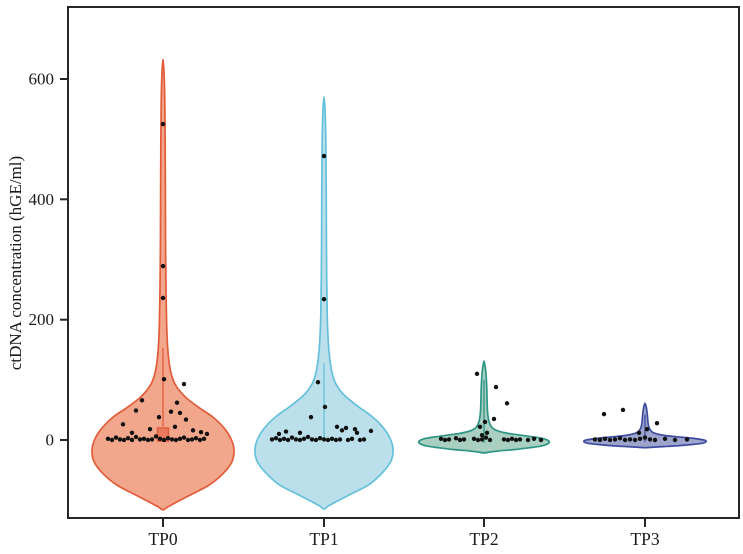 The image size is (743, 554). Describe the element at coordinates (50, 440) in the screenshot. I see `y-tick-label-0: 0` at that location.